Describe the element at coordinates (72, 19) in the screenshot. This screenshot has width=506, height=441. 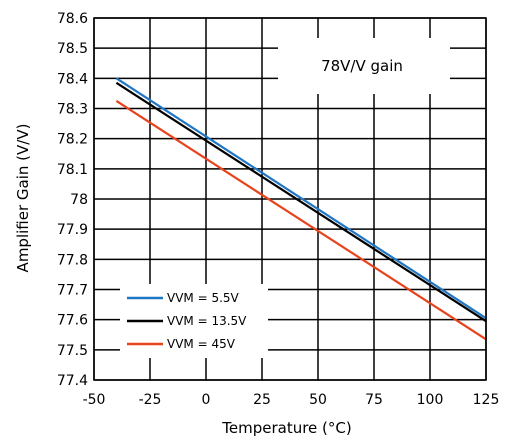
I see `y-tick-label: 78.6` at that location.